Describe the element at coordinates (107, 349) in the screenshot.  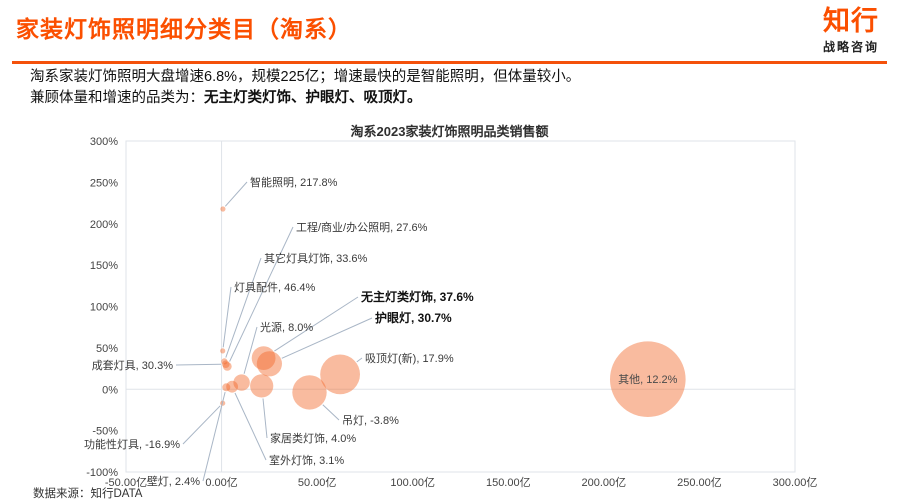
I see `y-axis-tick-label: 50%` at that location.